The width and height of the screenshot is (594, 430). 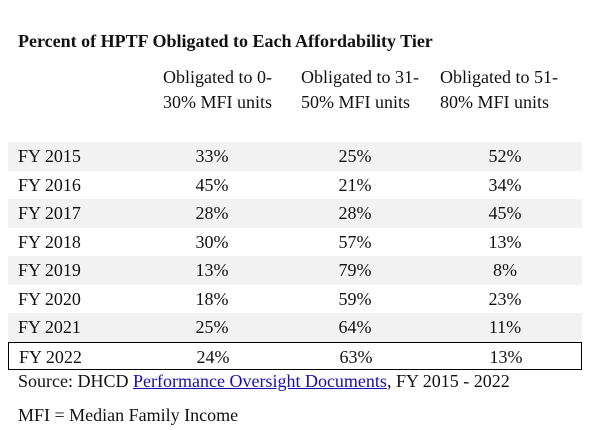 What do you see at coordinates (128, 415) in the screenshot?
I see `note: MFI = Median Family Income` at bounding box center [128, 415].